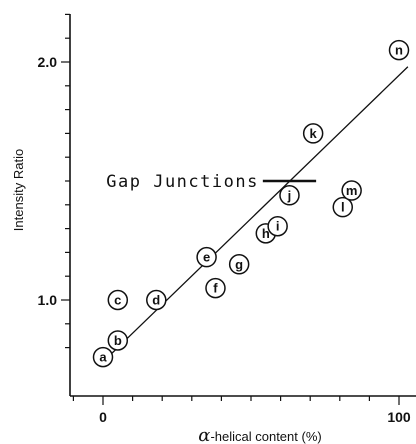 This screenshot has width=416, height=444. I want to click on data-point-a: a, so click(103, 357).